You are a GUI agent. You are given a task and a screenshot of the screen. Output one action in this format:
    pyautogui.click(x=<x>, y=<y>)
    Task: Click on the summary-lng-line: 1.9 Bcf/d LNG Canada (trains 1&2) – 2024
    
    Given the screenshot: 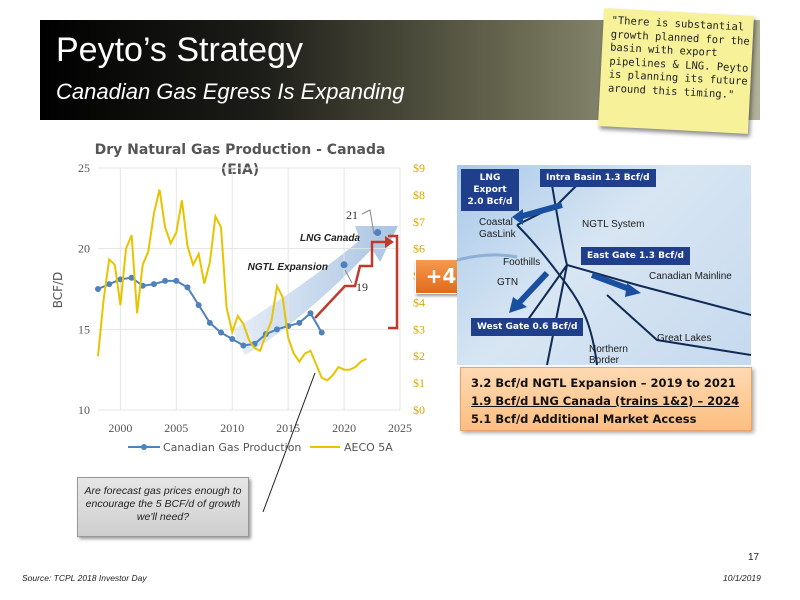 What is the action you would take?
    pyautogui.click(x=605, y=401)
    